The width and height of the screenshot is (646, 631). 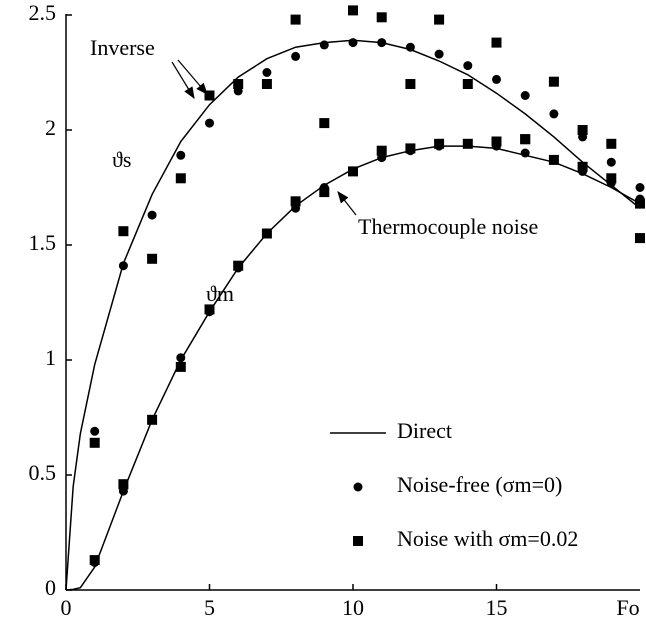 What do you see at coordinates (121, 159) in the screenshot?
I see `curve-label: ϑs` at bounding box center [121, 159].